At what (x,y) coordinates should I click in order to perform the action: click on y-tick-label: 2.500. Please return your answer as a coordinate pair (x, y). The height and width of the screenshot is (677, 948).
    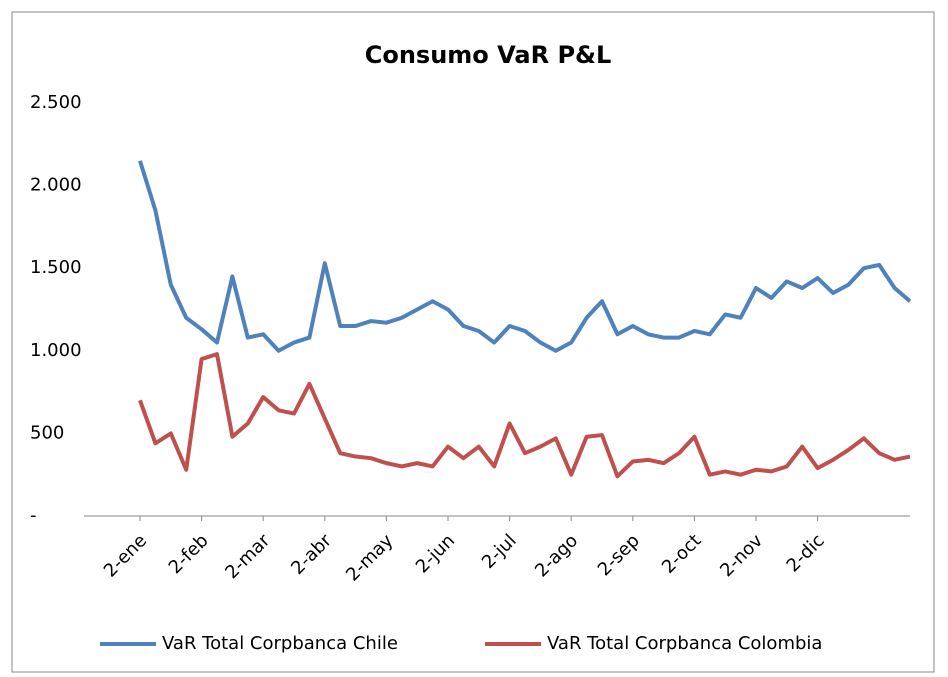
    Looking at the image, I should click on (56, 102).